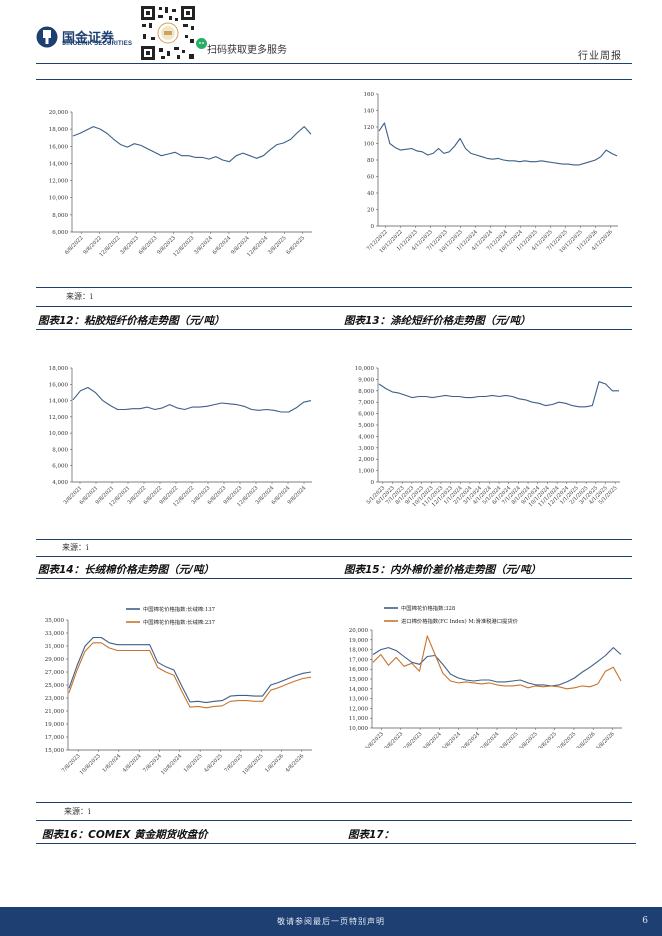  I want to click on y-tick-label: 40, so click(370, 194).